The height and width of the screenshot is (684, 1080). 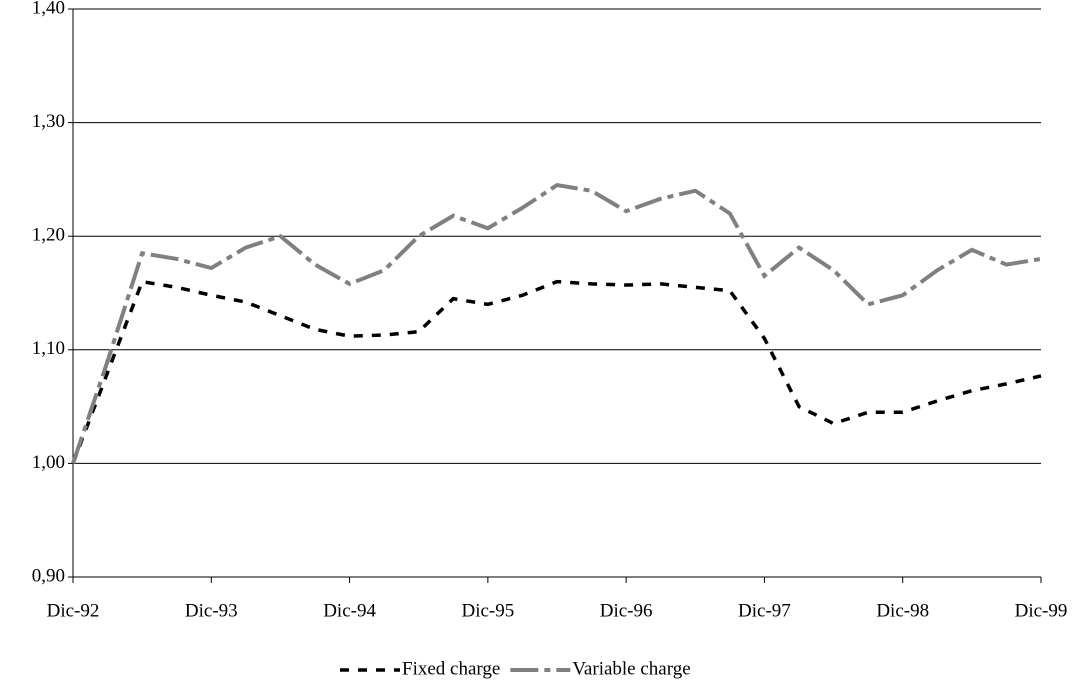 I want to click on y-tick-label: 1,00, so click(x=48, y=462).